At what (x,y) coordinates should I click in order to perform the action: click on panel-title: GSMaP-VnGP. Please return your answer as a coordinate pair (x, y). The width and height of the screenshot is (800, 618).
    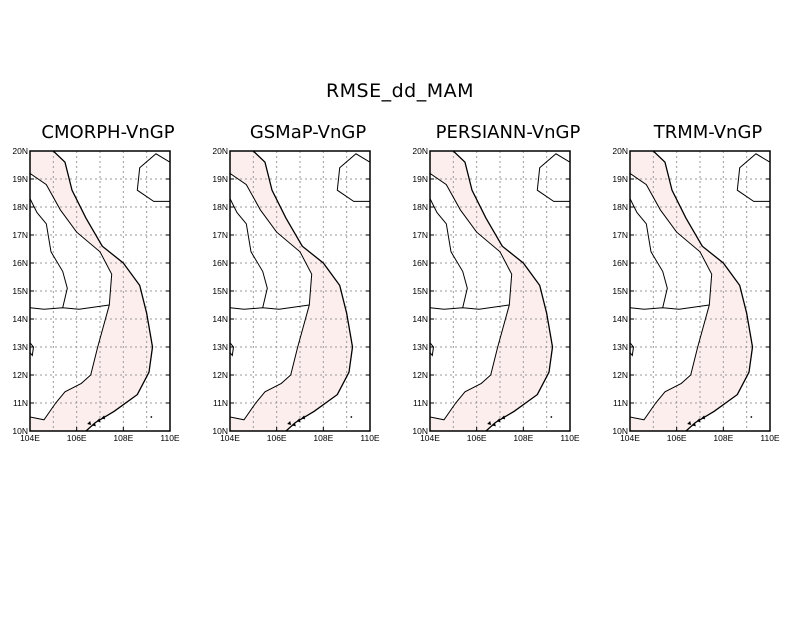
    Looking at the image, I should click on (308, 132).